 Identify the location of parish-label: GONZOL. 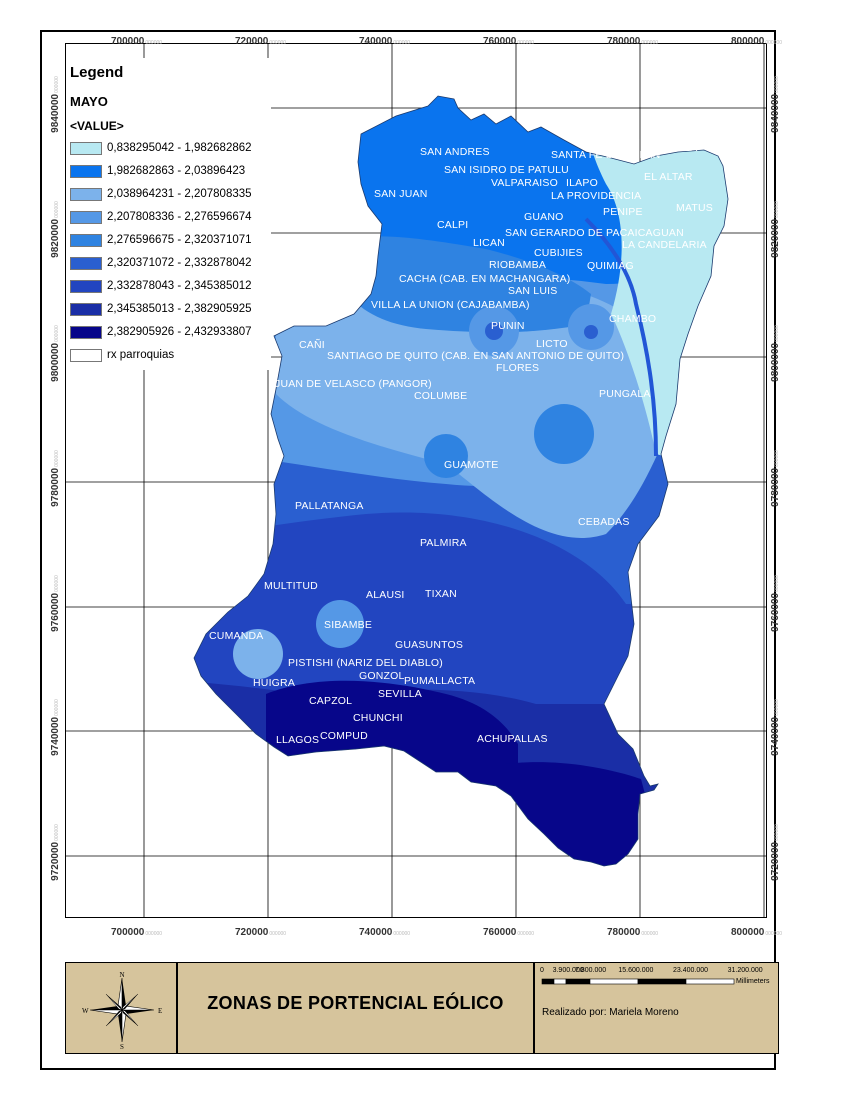
(382, 676).